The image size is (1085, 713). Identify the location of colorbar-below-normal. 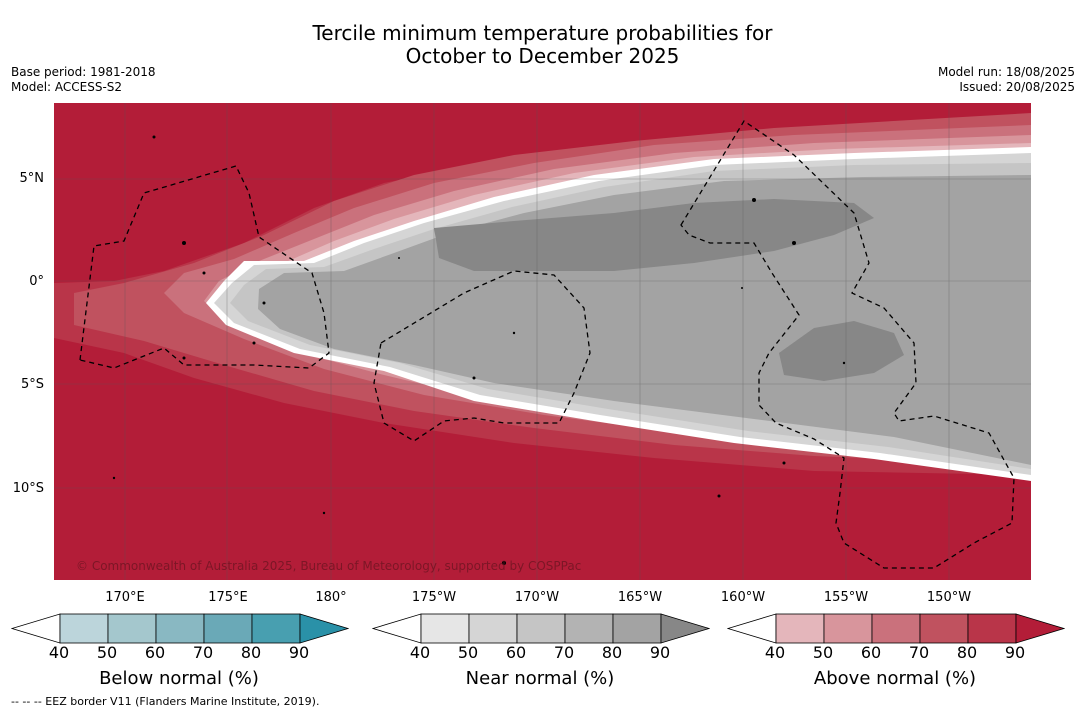
(180, 628).